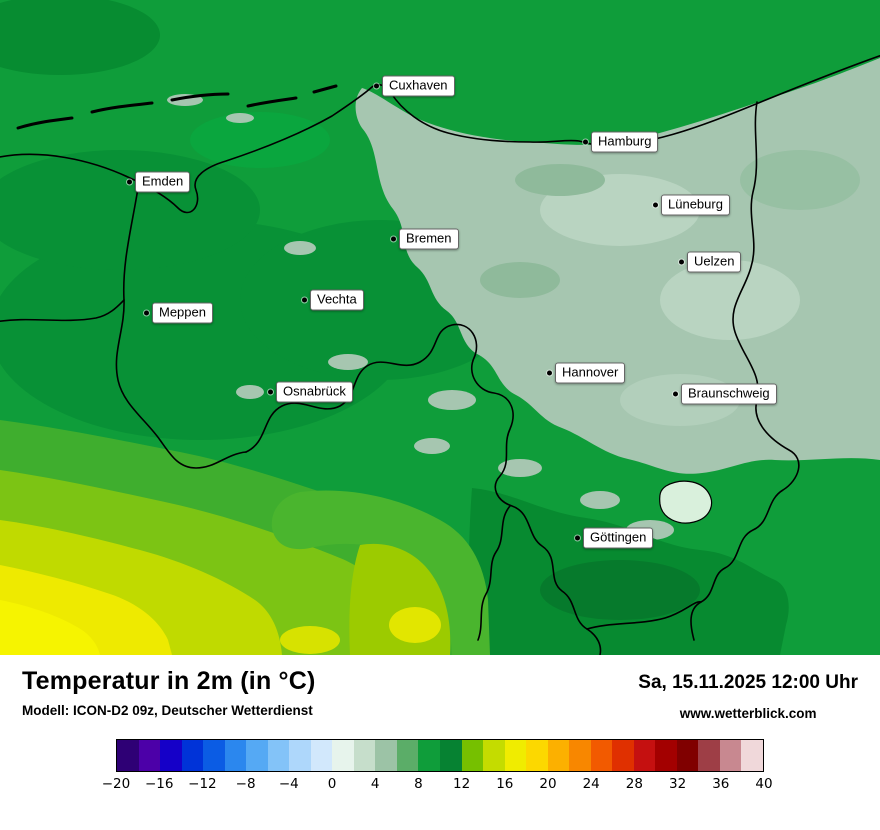  What do you see at coordinates (245, 784) in the screenshot?
I see `colorbar-tick-label: −8` at bounding box center [245, 784].